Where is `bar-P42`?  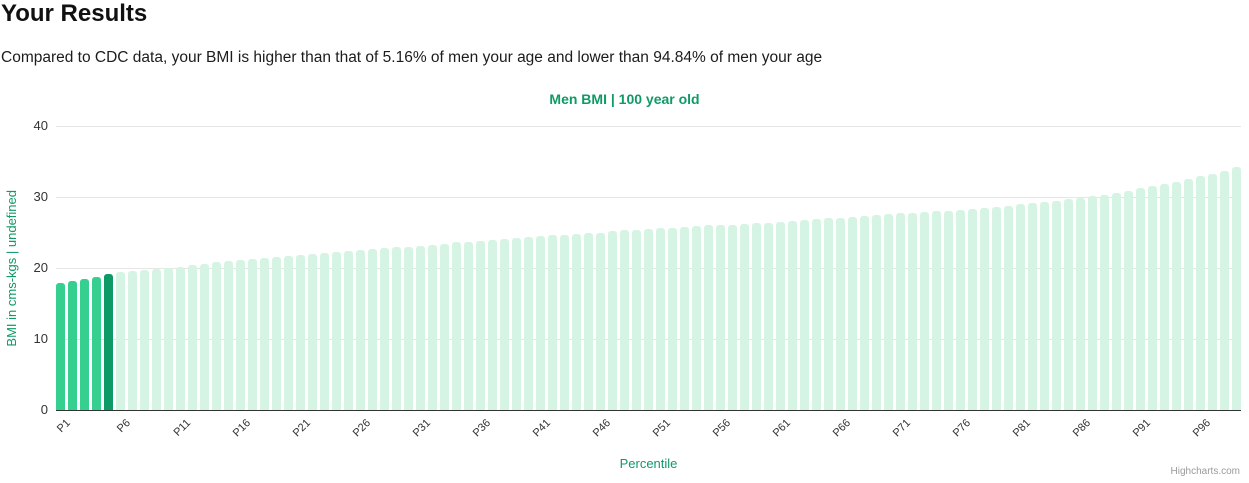 bar-P42 is located at coordinates (552, 322).